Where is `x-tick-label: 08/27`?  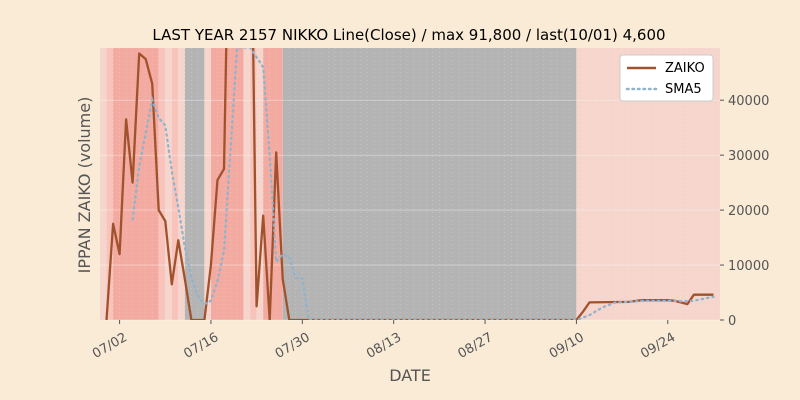 x-tick-label: 08/27 is located at coordinates (476, 346).